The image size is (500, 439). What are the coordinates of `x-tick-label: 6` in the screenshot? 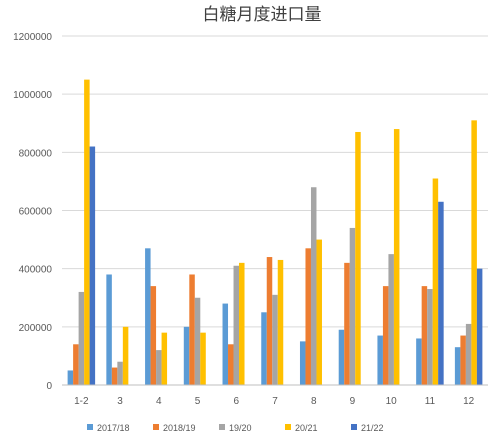 It's located at (236, 401).